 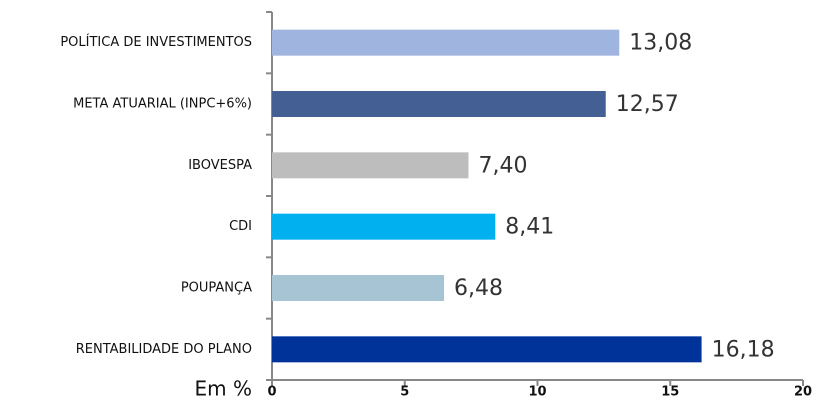 I want to click on value-label: 7,40, so click(x=502, y=165).